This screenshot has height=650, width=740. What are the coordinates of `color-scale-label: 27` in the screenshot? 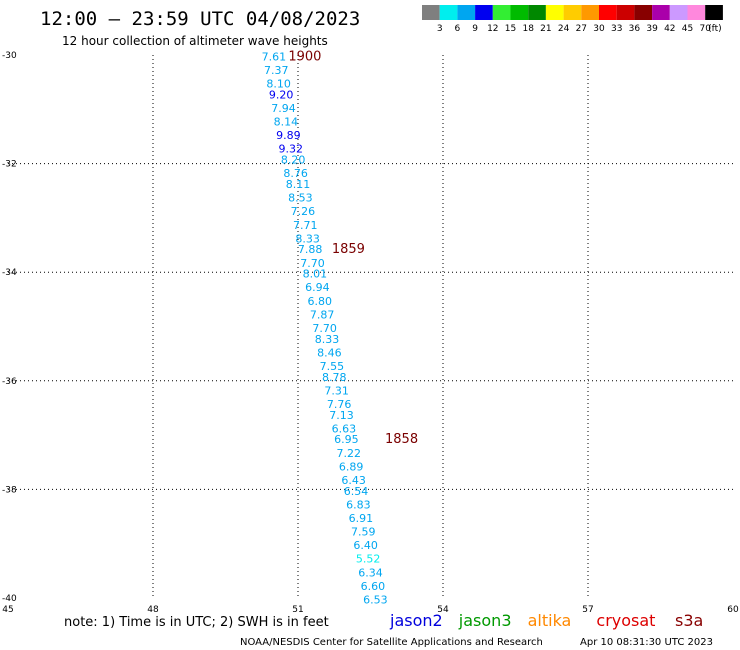 It's located at (581, 29).